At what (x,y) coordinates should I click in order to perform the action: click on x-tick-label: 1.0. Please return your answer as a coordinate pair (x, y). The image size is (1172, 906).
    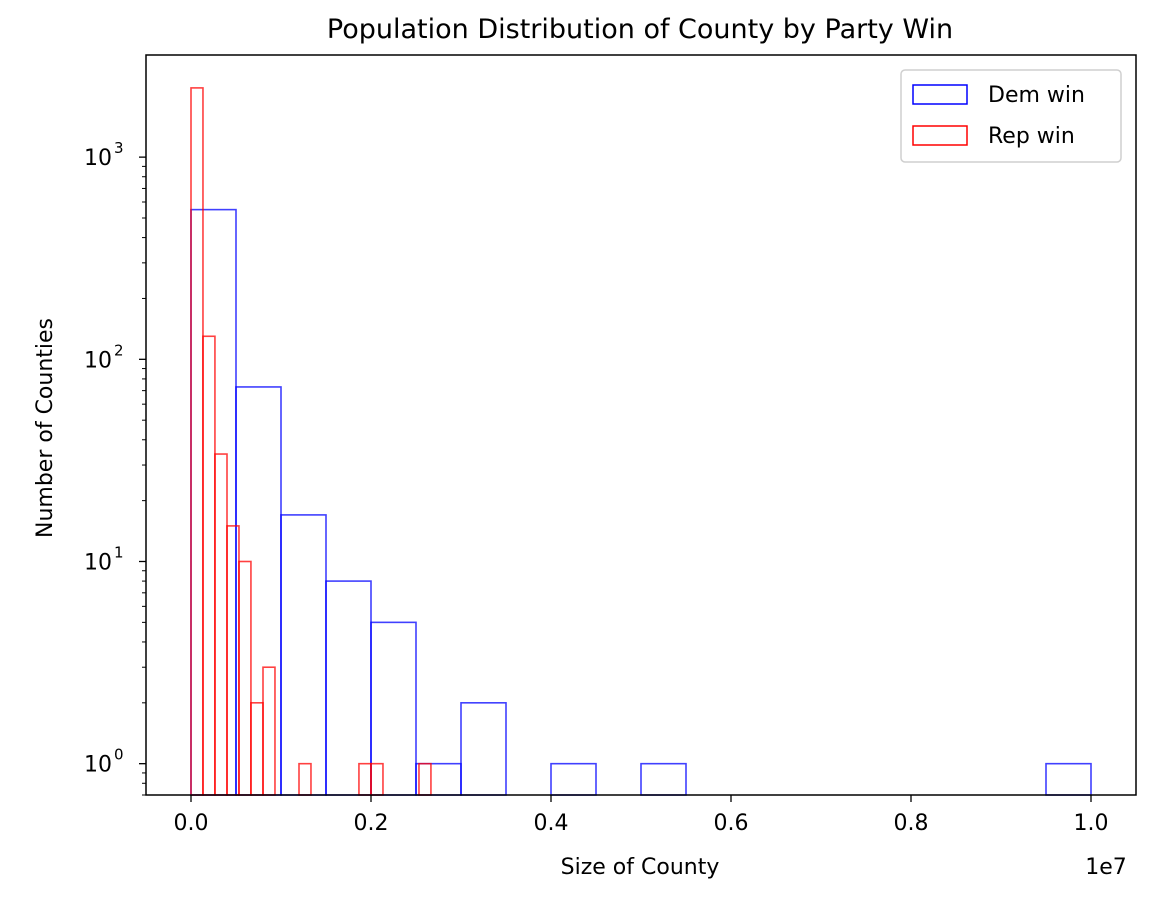
    Looking at the image, I should click on (1091, 823).